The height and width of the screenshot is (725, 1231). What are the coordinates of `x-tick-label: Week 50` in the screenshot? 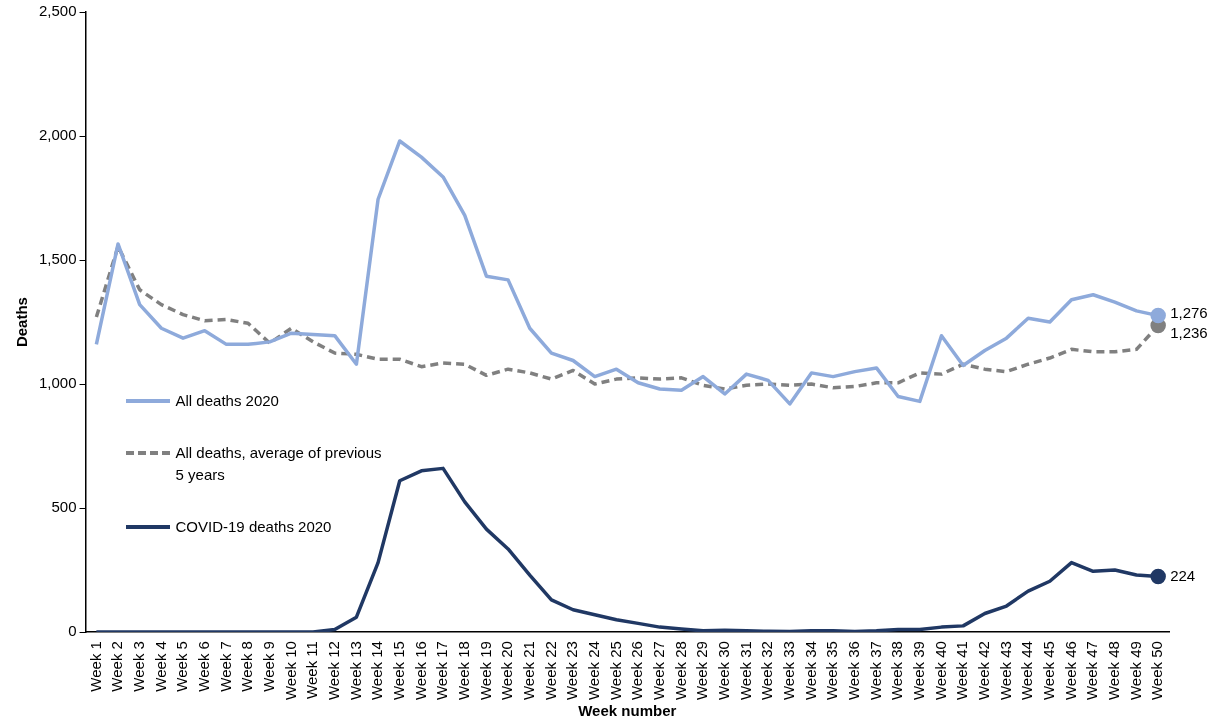 It's located at (1157, 671).